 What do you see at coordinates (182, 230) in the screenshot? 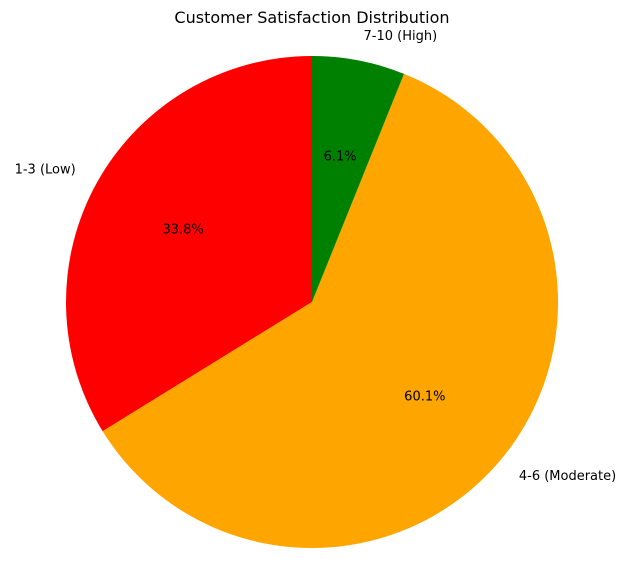
I see `slice-percent-label: 33.8%` at bounding box center [182, 230].